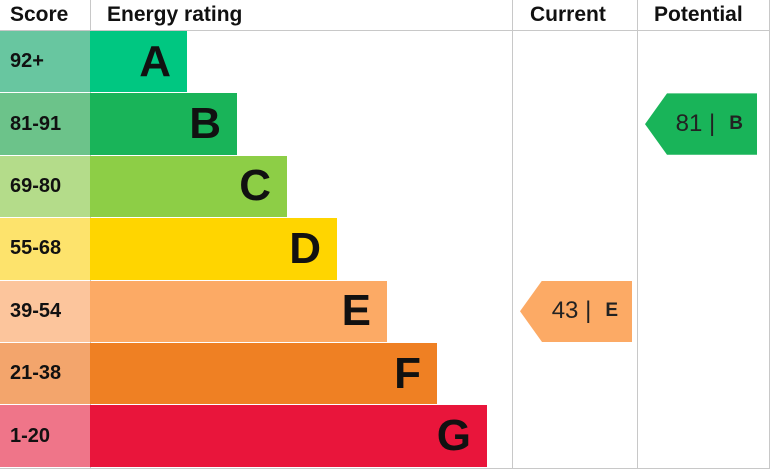 Image resolution: width=773 pixels, height=473 pixels. What do you see at coordinates (45, 124) in the screenshot?
I see `score-range-b: 81-91` at bounding box center [45, 124].